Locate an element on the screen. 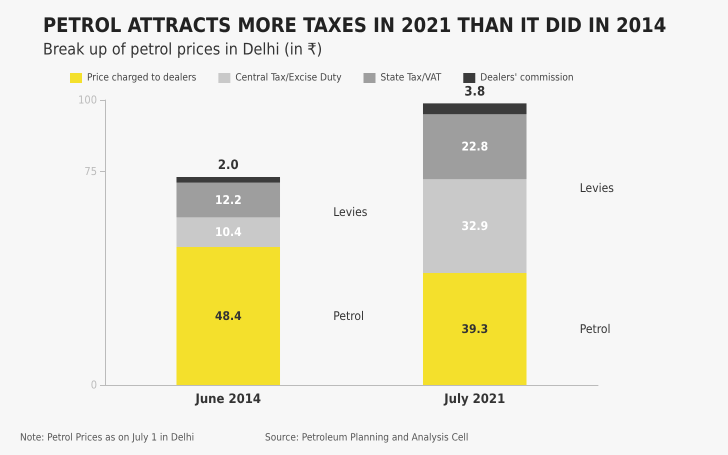  data-label: 3.8 is located at coordinates (475, 92).